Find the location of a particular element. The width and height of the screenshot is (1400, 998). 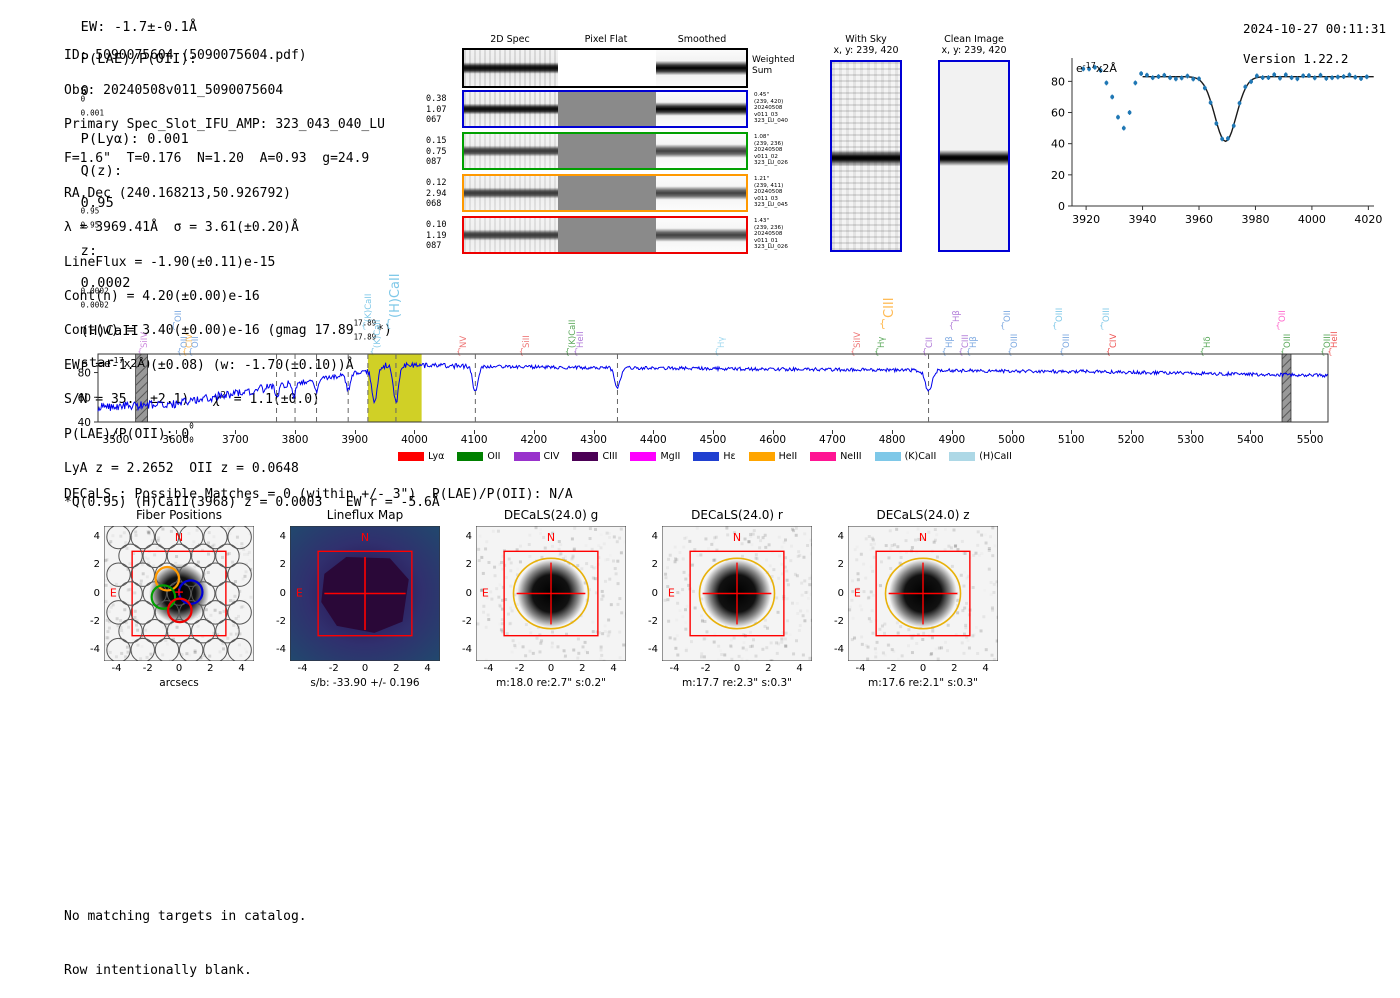

decals-panel-lineflux: NE is located at coordinates (365, 593).